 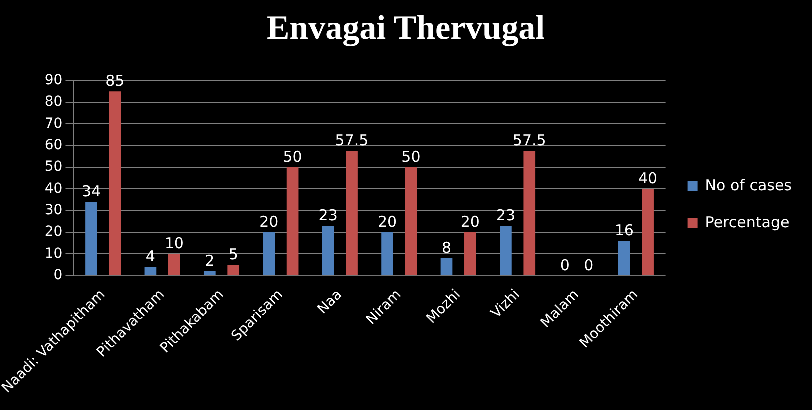 What do you see at coordinates (748, 185) in the screenshot?
I see `legend-label: No of cases` at bounding box center [748, 185].